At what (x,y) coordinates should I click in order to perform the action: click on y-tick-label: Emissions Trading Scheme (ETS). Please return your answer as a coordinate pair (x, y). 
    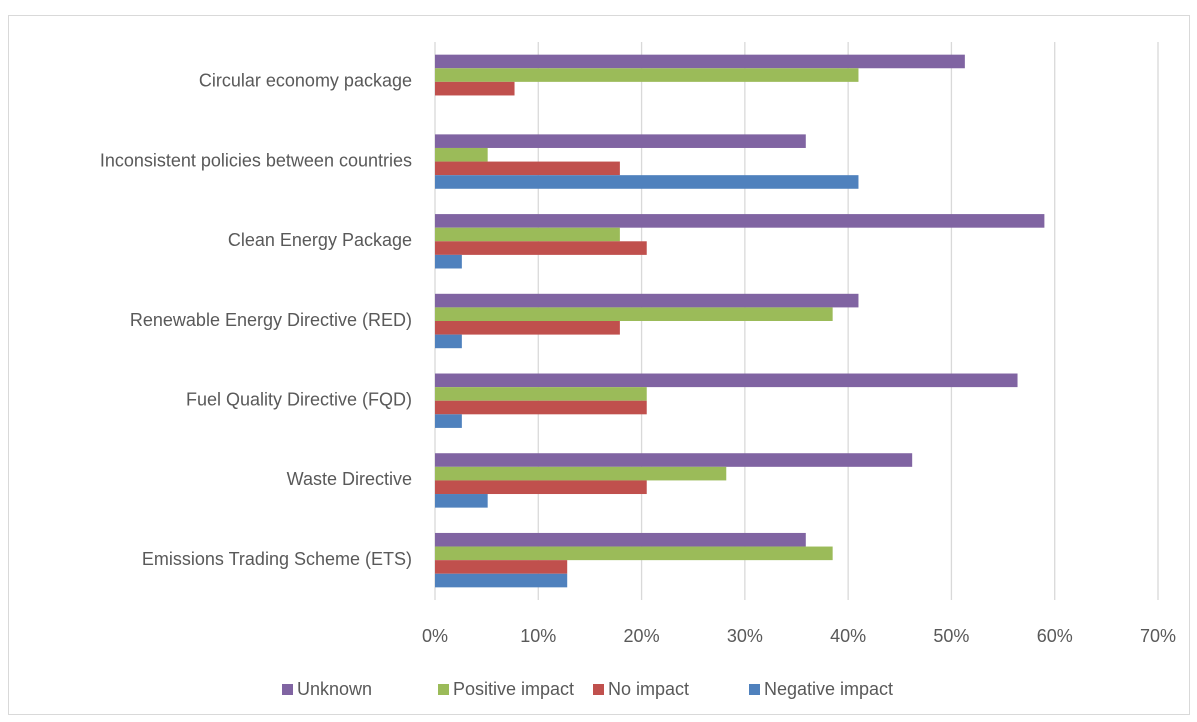
    Looking at the image, I should click on (277, 559).